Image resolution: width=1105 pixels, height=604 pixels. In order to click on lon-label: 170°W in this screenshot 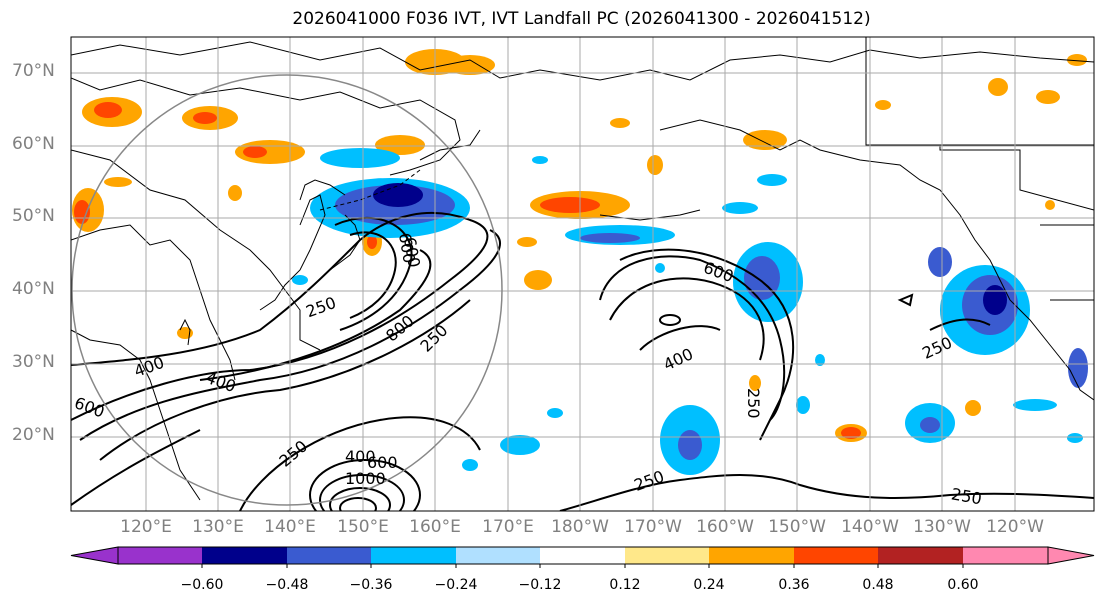, I will do `click(653, 527)`.